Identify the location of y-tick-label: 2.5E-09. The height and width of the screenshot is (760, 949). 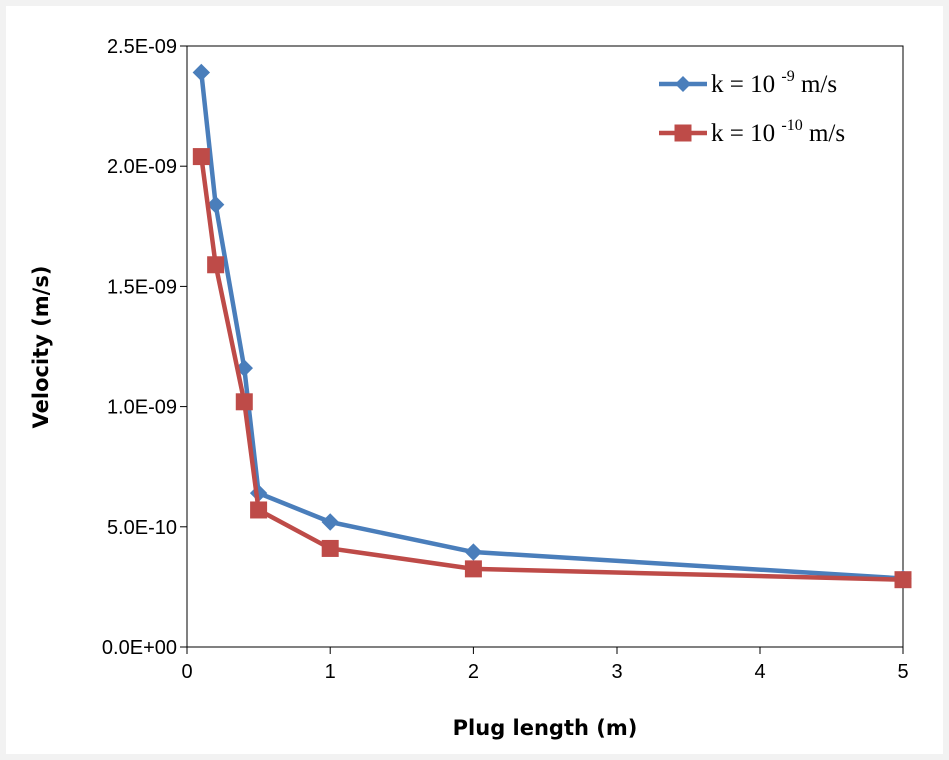
(142, 47).